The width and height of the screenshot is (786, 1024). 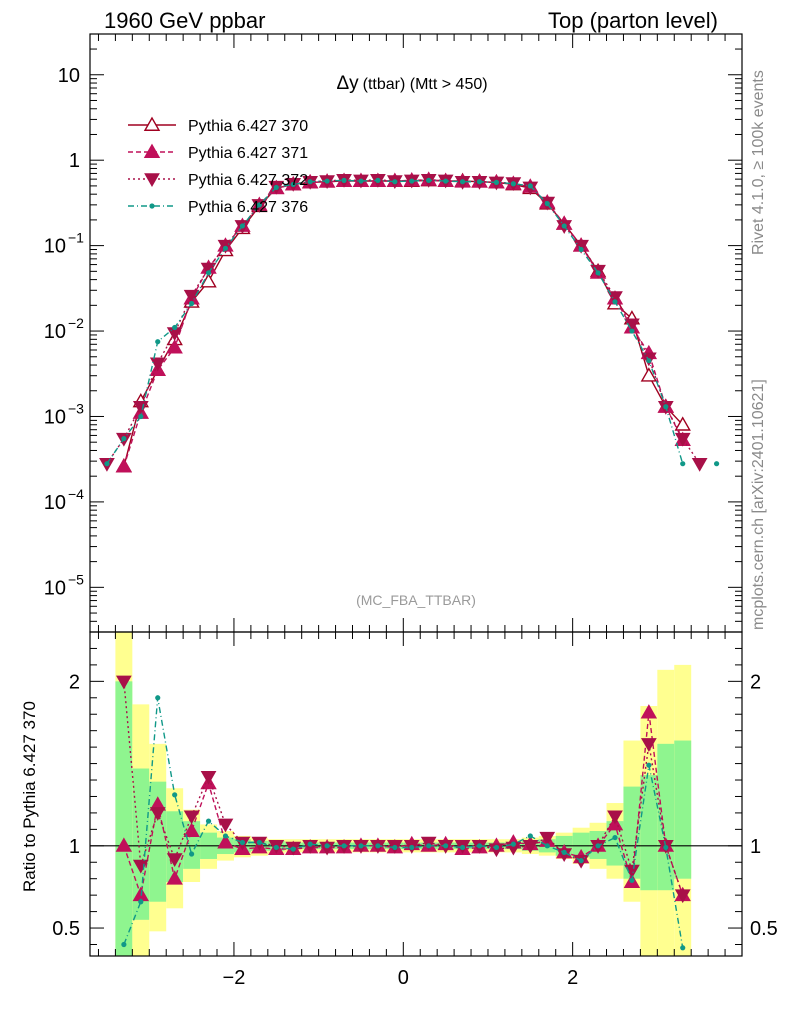 What do you see at coordinates (633, 20) in the screenshot?
I see `right-title: Top (parton level)` at bounding box center [633, 20].